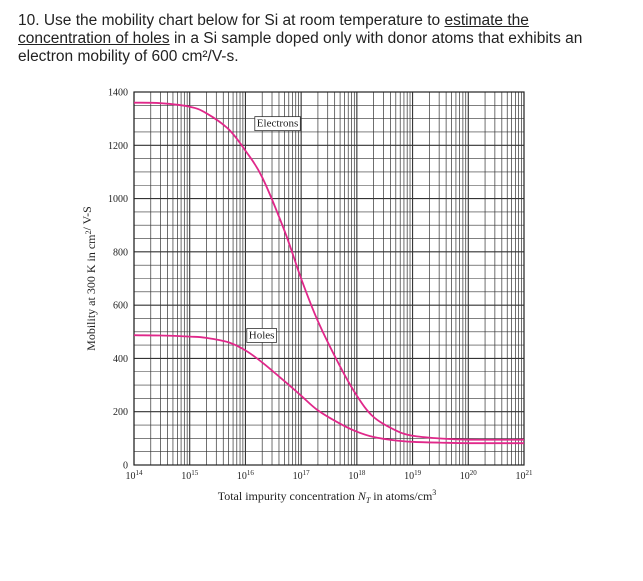 The width and height of the screenshot is (643, 581). I want to click on holes-series-label: Holes, so click(262, 335).